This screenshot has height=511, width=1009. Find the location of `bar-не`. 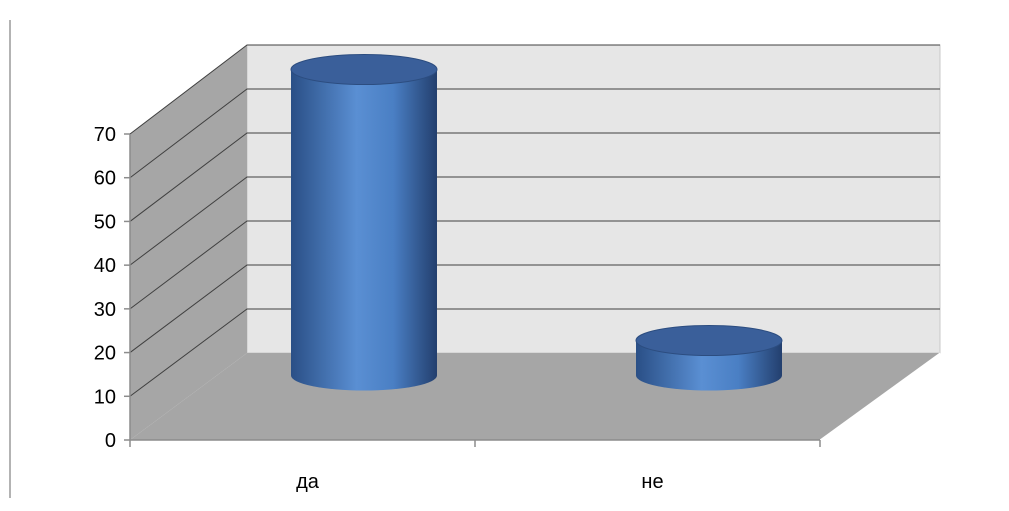

bar-не is located at coordinates (709, 358).